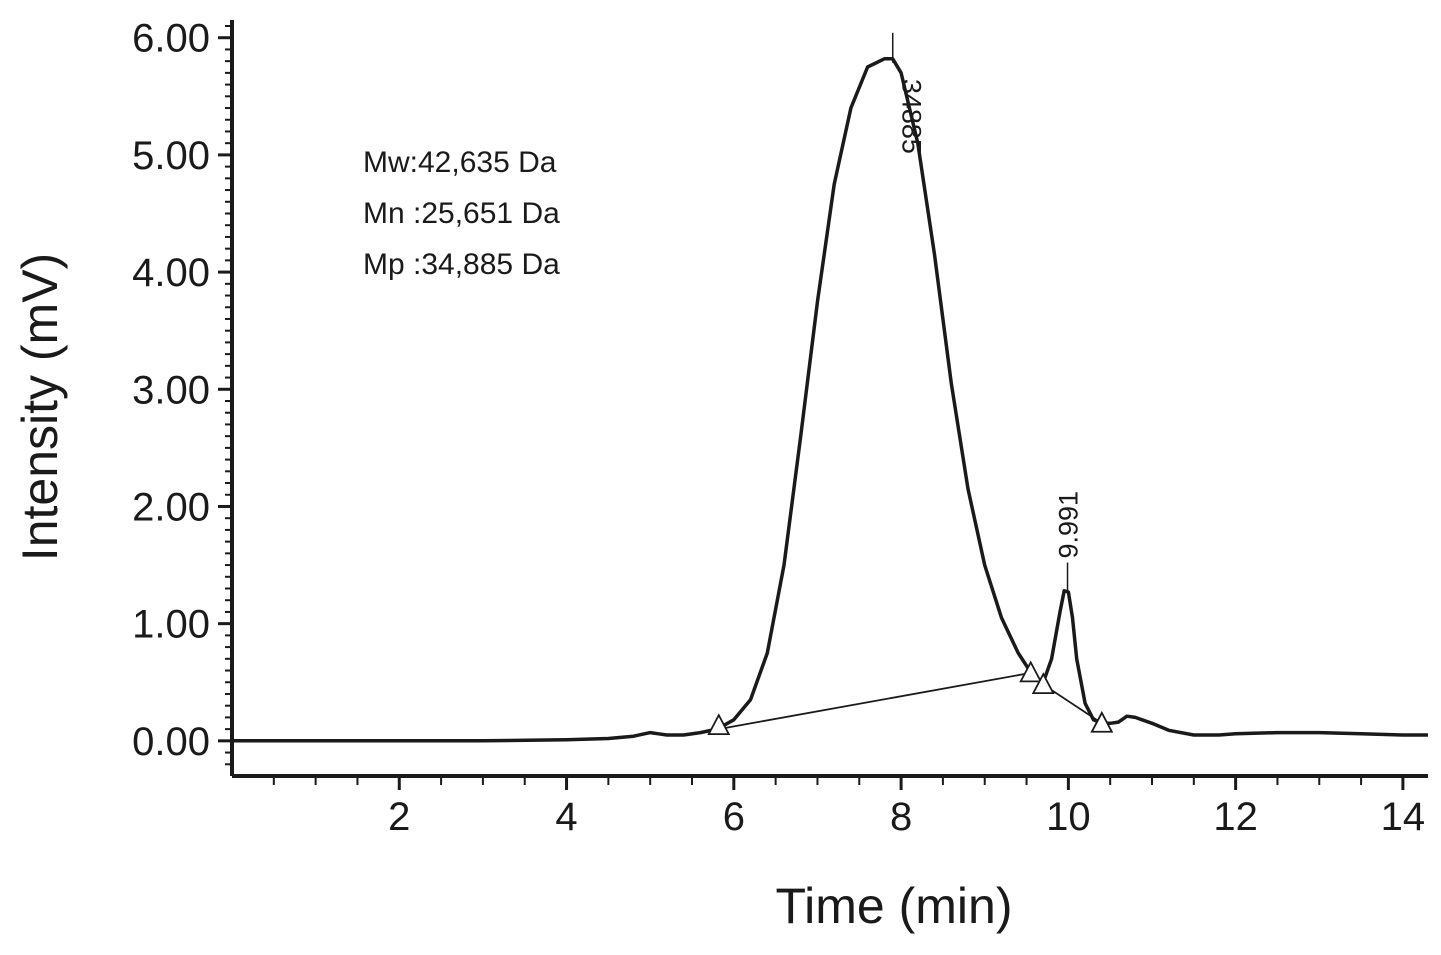 The width and height of the screenshot is (1441, 955). What do you see at coordinates (893, 906) in the screenshot?
I see `x-axis-title: Time (min)` at bounding box center [893, 906].